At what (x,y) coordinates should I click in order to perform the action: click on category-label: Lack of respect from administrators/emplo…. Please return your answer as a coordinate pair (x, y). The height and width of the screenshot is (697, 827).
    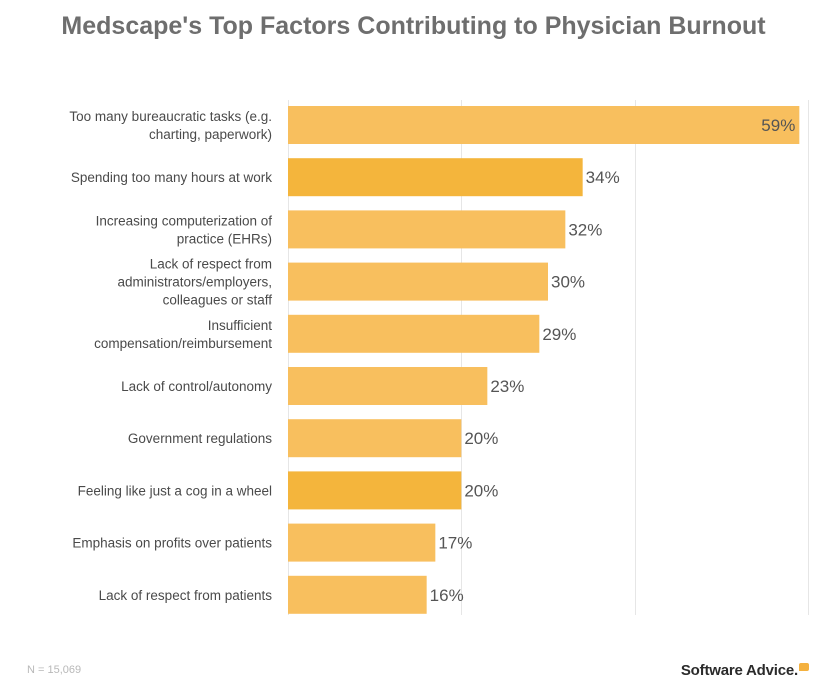
    Looking at the image, I should click on (194, 282).